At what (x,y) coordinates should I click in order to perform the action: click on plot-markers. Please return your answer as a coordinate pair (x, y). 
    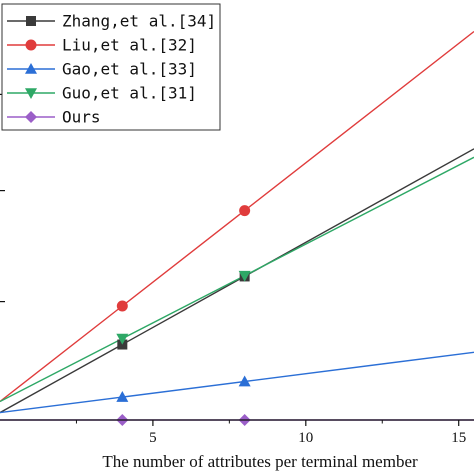
    Looking at the image, I should click on (183, 315).